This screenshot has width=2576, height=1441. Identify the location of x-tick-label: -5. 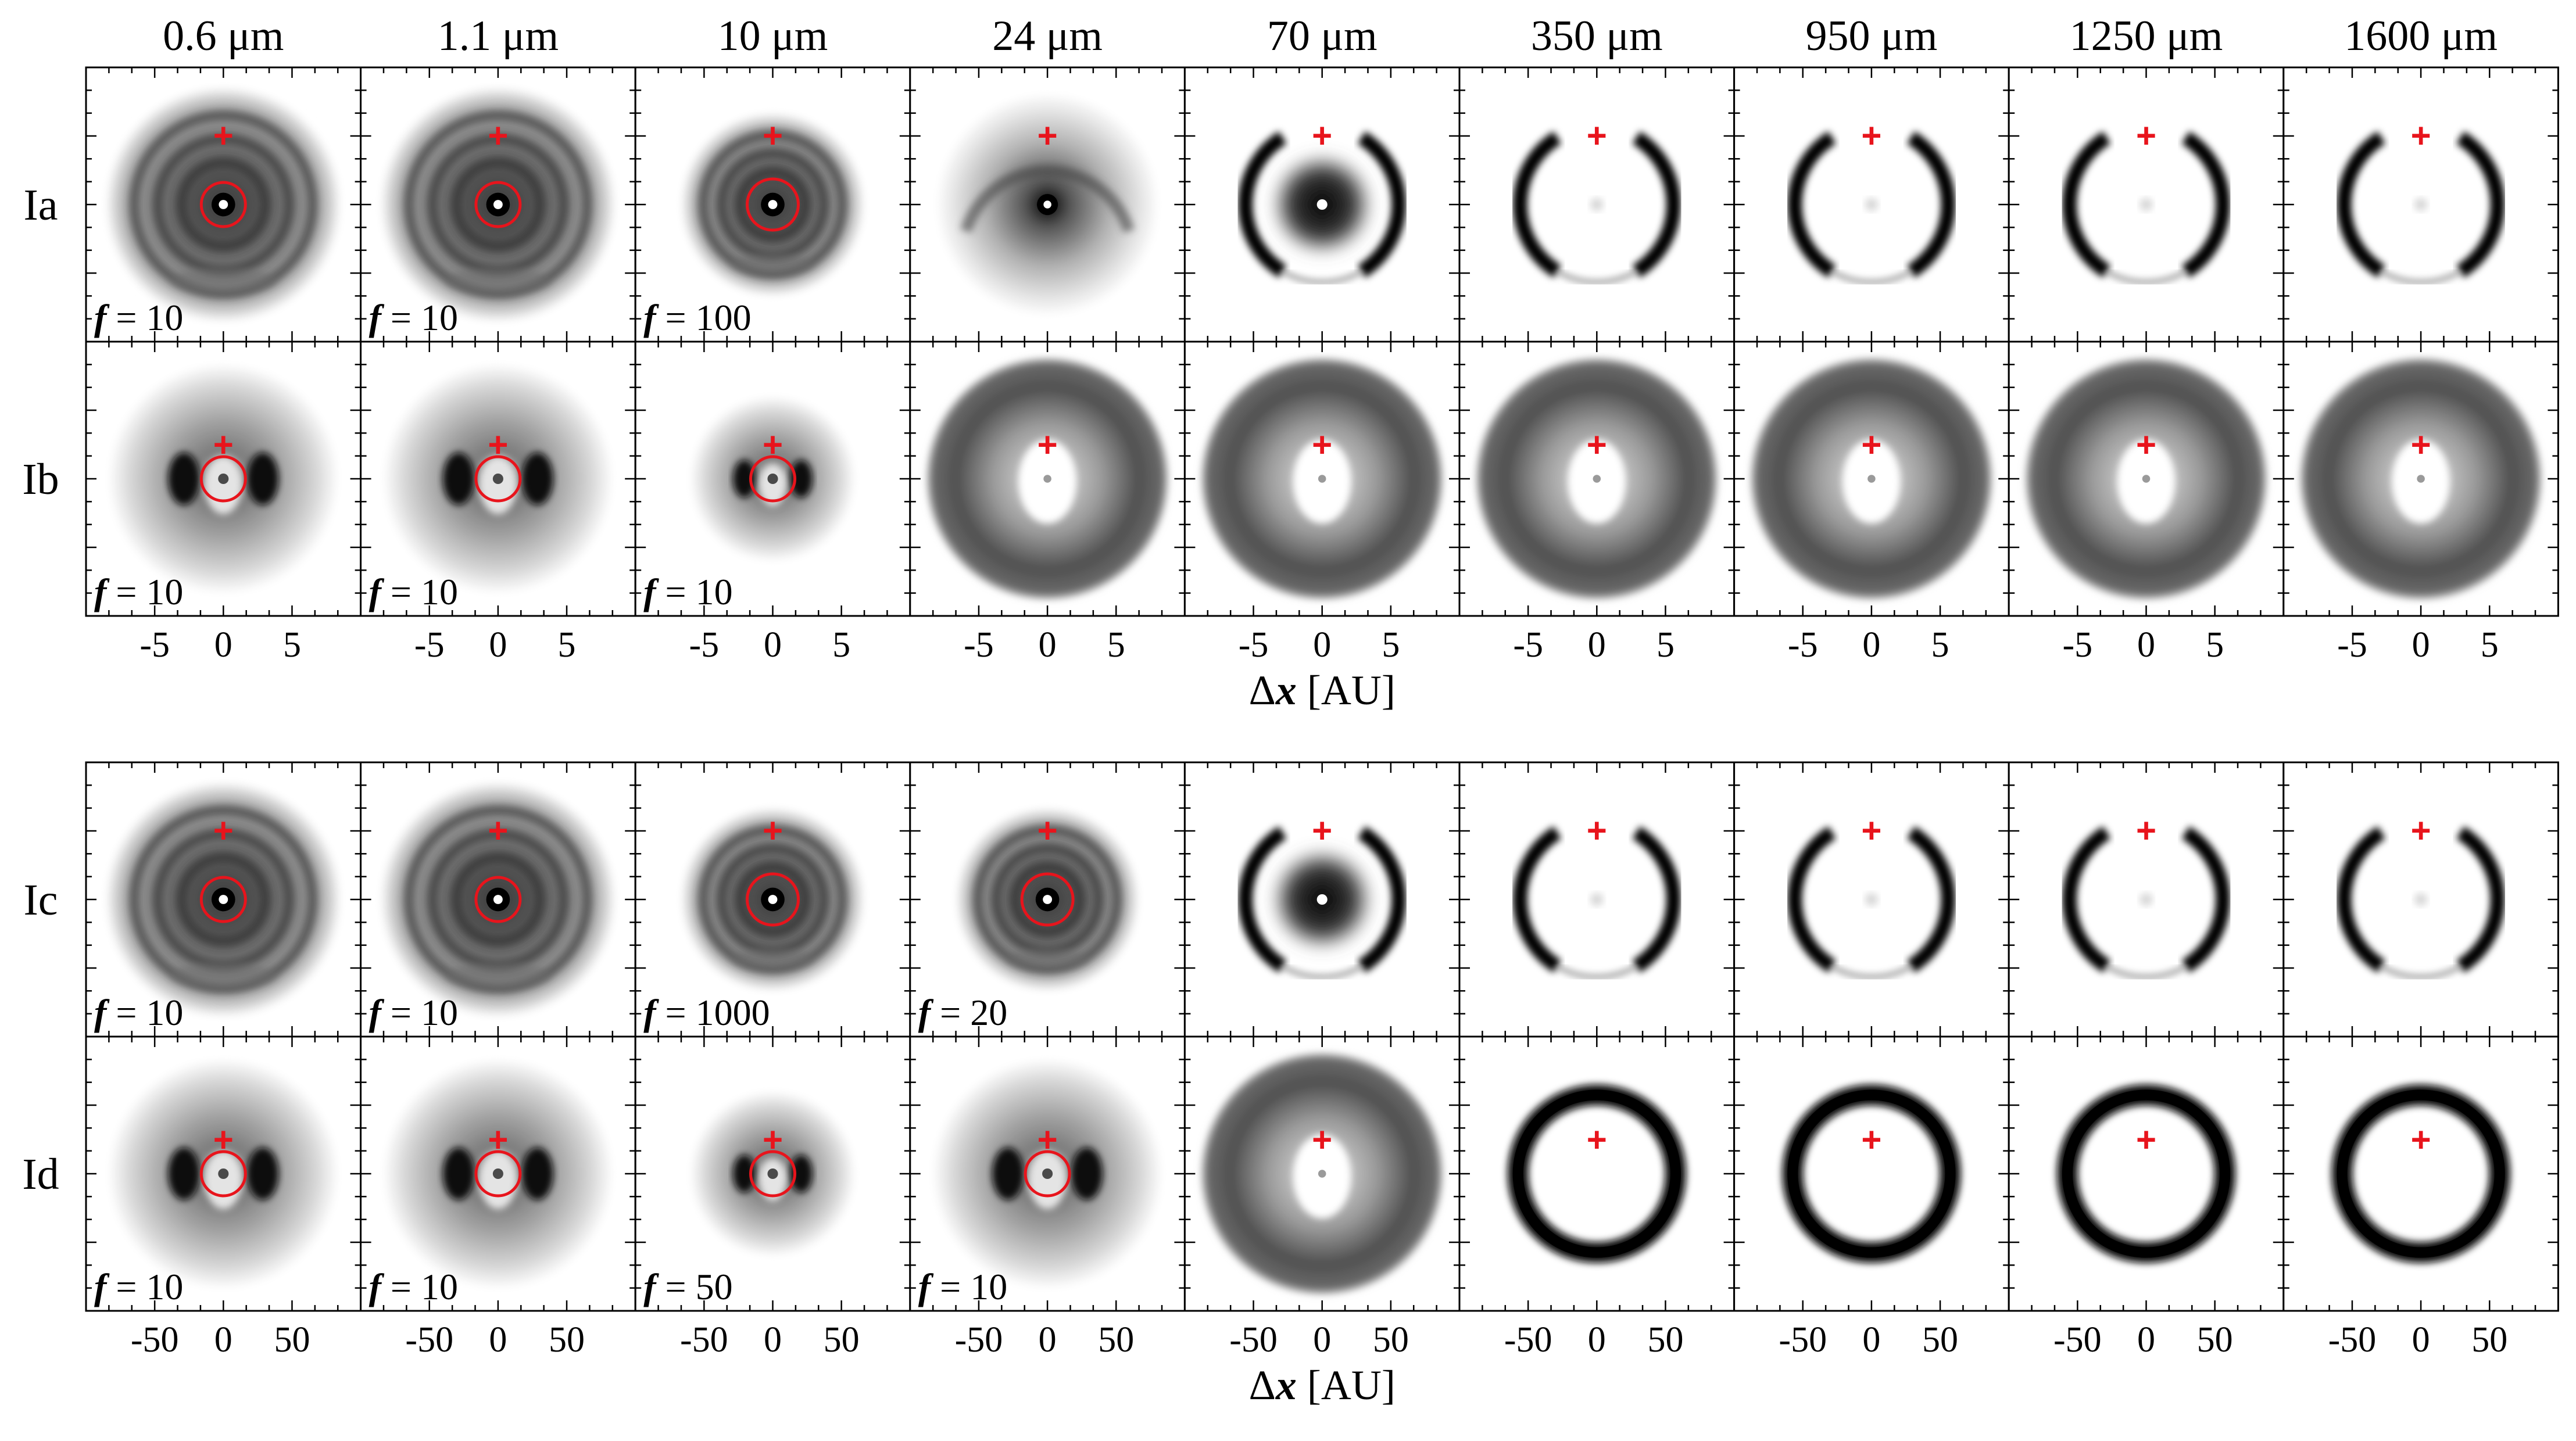
(979, 645).